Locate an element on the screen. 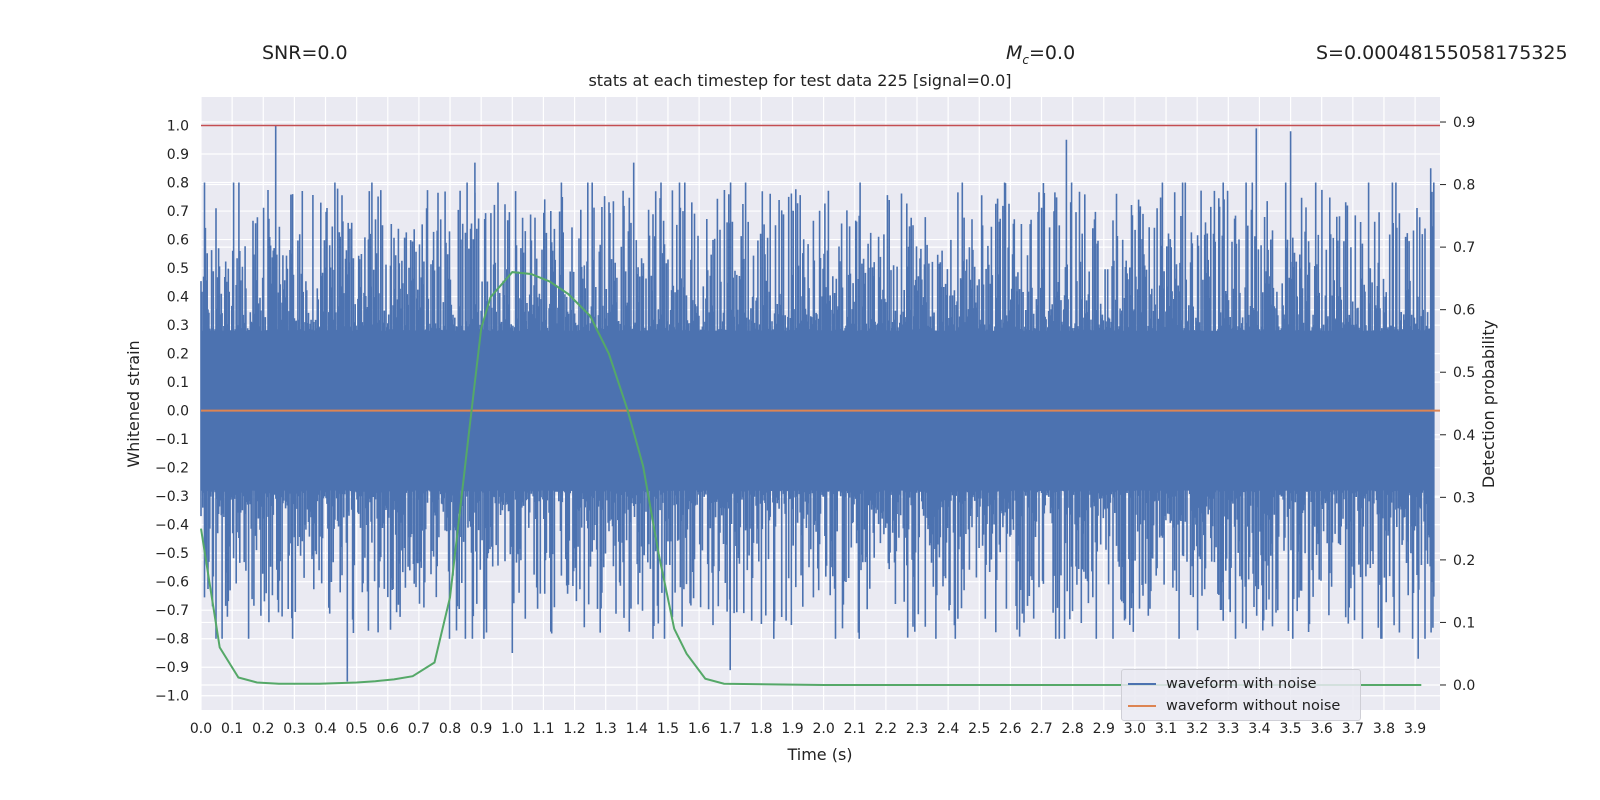  y-tick-label: 1.0 is located at coordinates (178, 127).